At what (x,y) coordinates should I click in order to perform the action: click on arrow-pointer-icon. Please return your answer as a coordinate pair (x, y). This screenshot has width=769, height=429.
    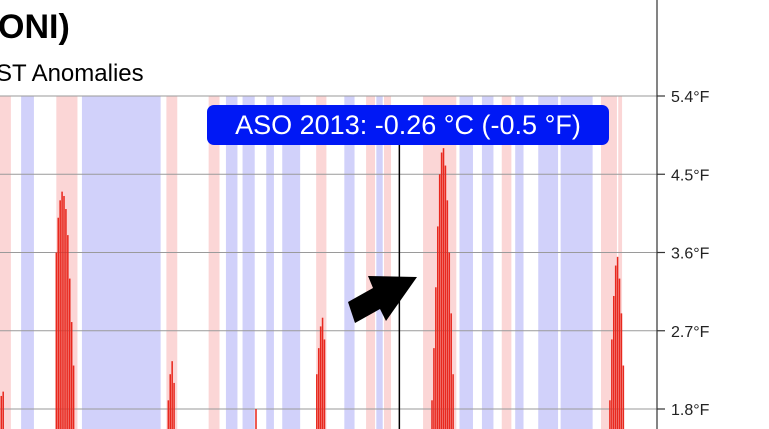
    Looking at the image, I should click on (382, 299).